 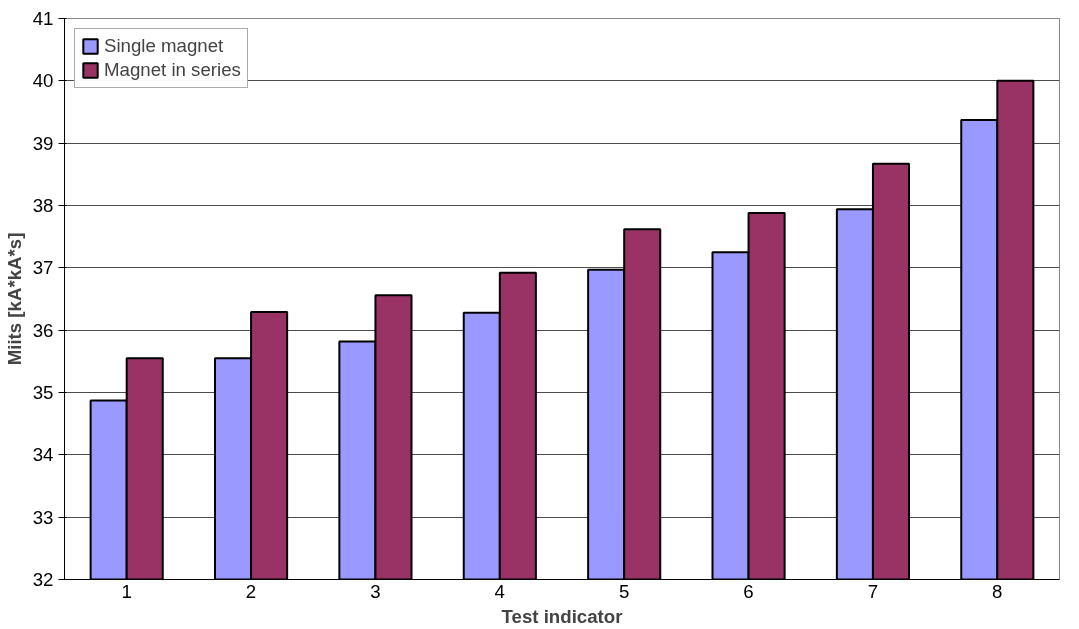 I want to click on legend-label: Single magnet, so click(x=164, y=46).